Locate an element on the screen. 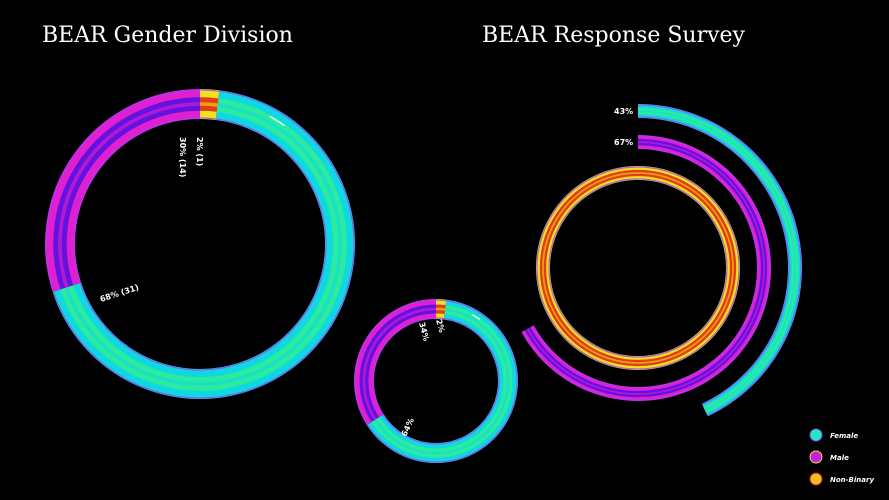 This screenshot has width=889, height=500. data-label-male: 34% is located at coordinates (424, 331).